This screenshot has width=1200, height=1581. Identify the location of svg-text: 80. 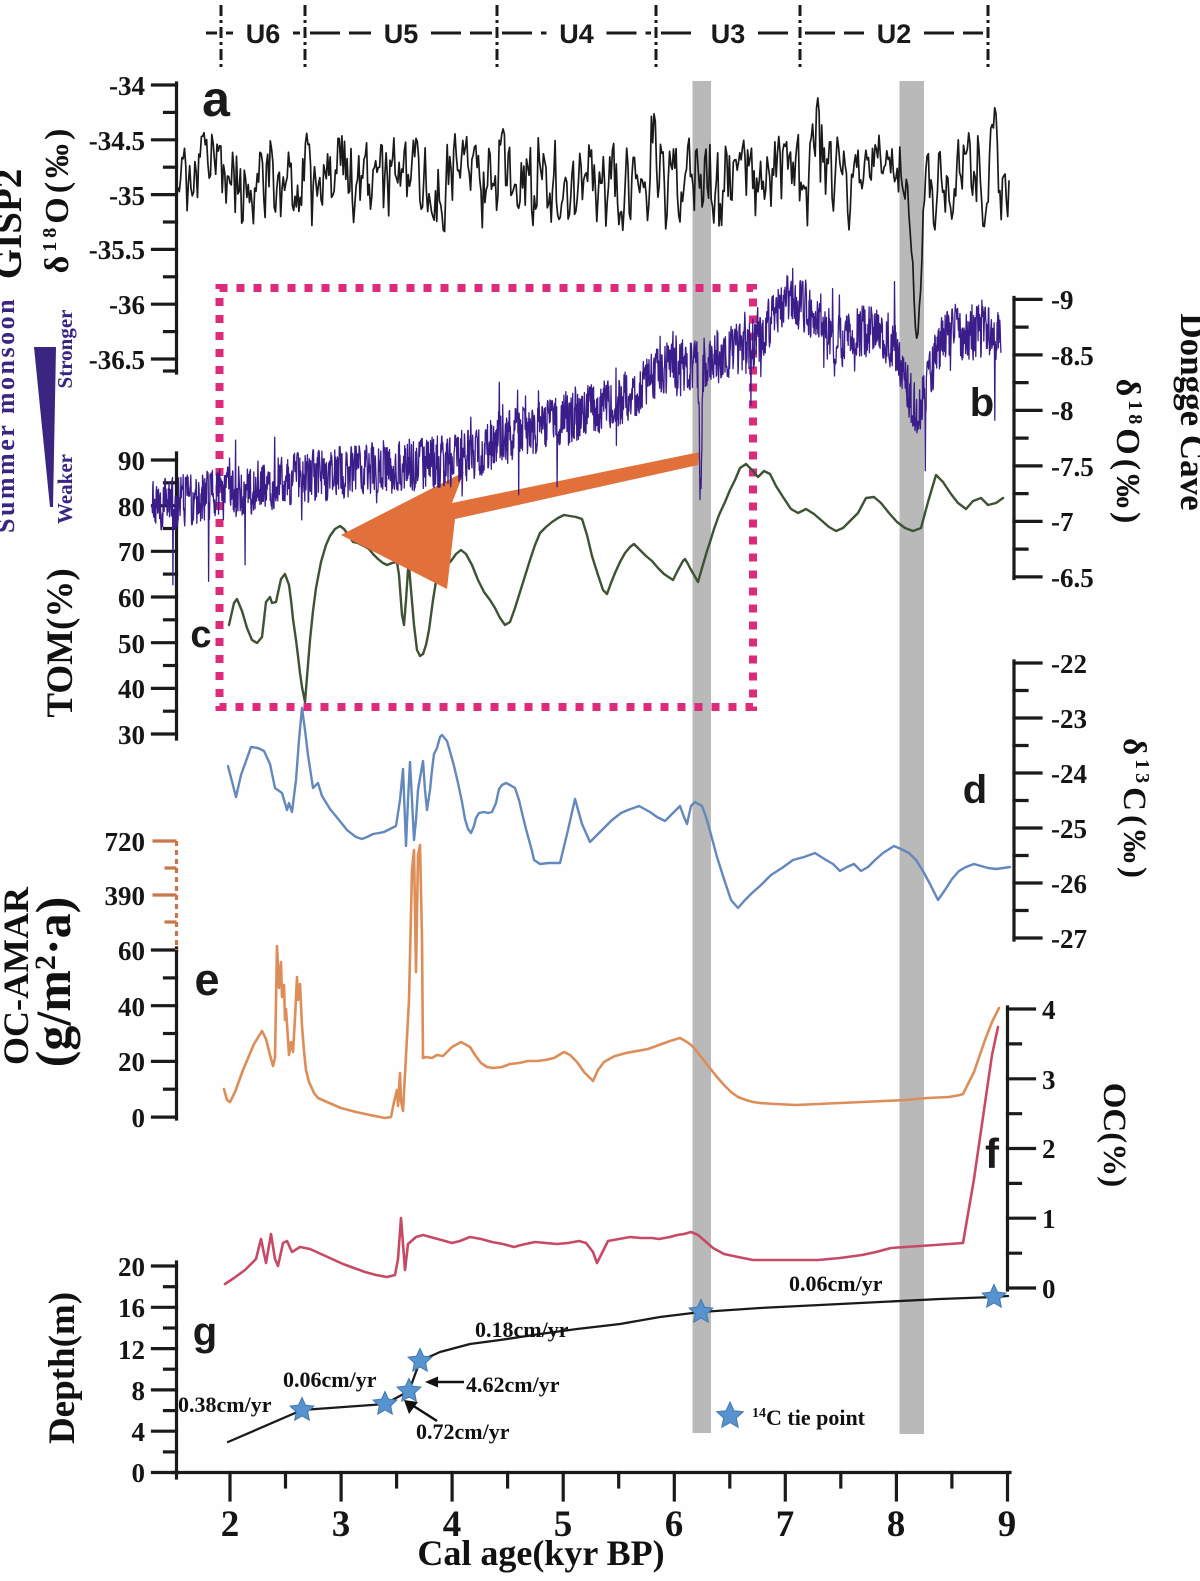
(131, 507).